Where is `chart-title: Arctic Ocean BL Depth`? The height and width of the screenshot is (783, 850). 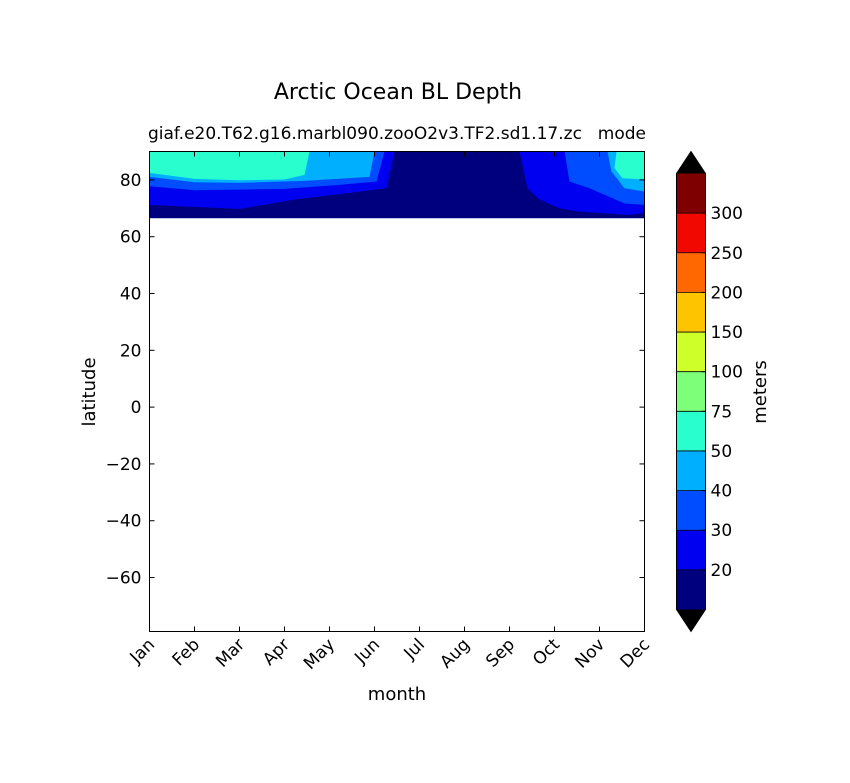 chart-title: Arctic Ocean BL Depth is located at coordinates (398, 92).